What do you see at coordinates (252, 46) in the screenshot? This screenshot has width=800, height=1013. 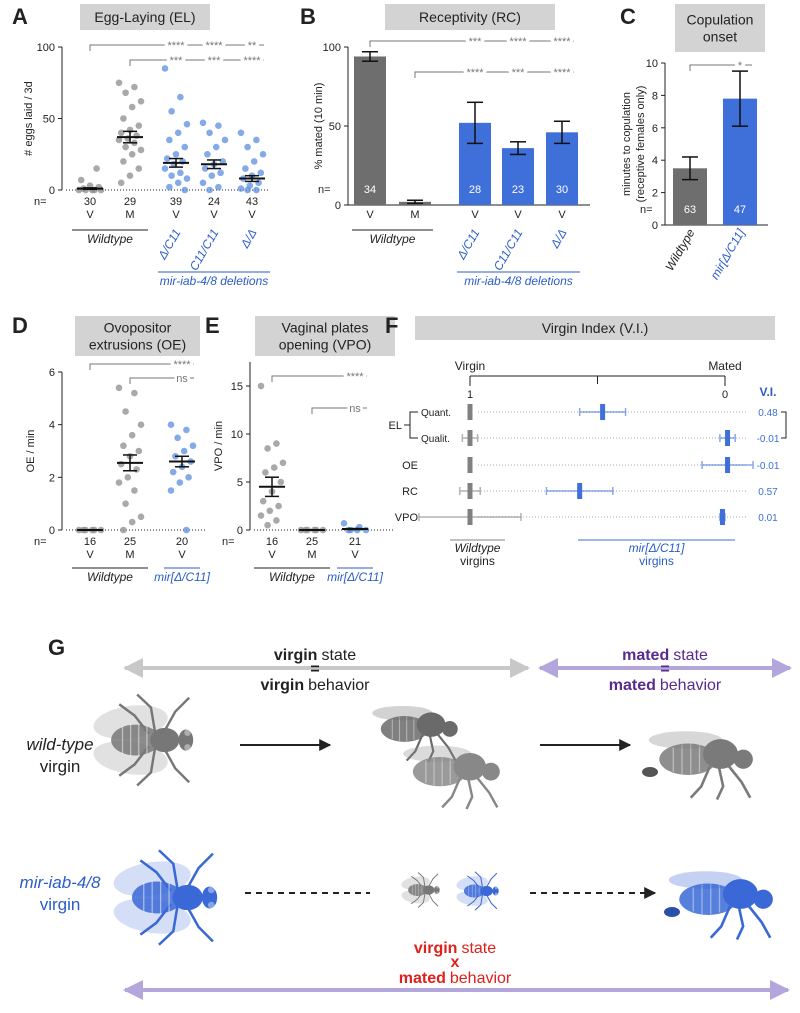 I see `significance-label: **` at bounding box center [252, 46].